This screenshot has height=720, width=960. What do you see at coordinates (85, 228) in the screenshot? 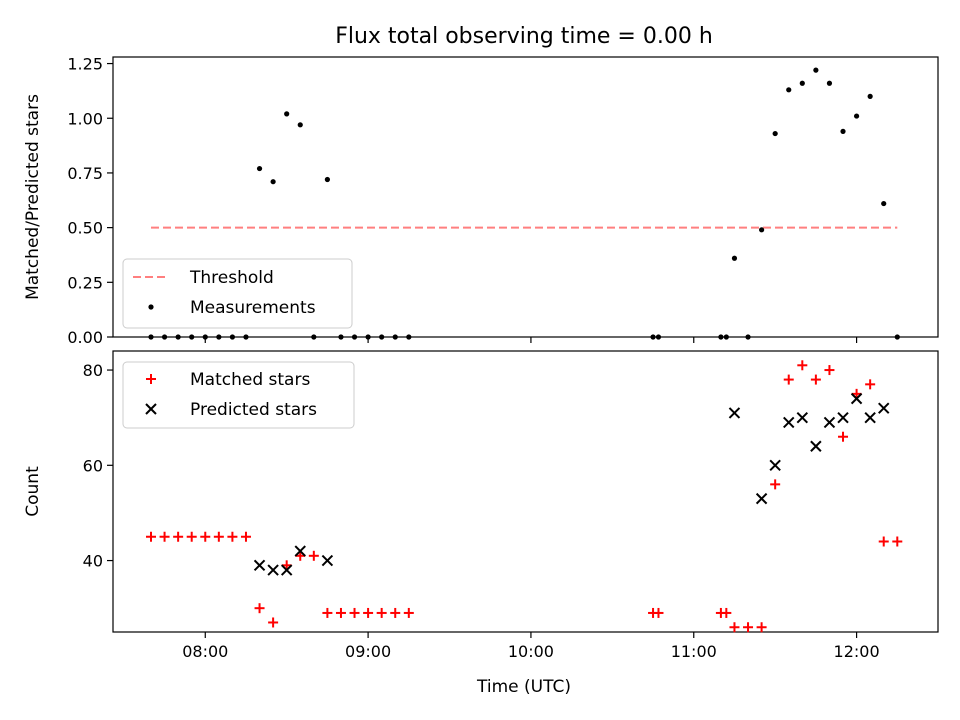
I see `y-tick-label: 0.50` at bounding box center [85, 228].